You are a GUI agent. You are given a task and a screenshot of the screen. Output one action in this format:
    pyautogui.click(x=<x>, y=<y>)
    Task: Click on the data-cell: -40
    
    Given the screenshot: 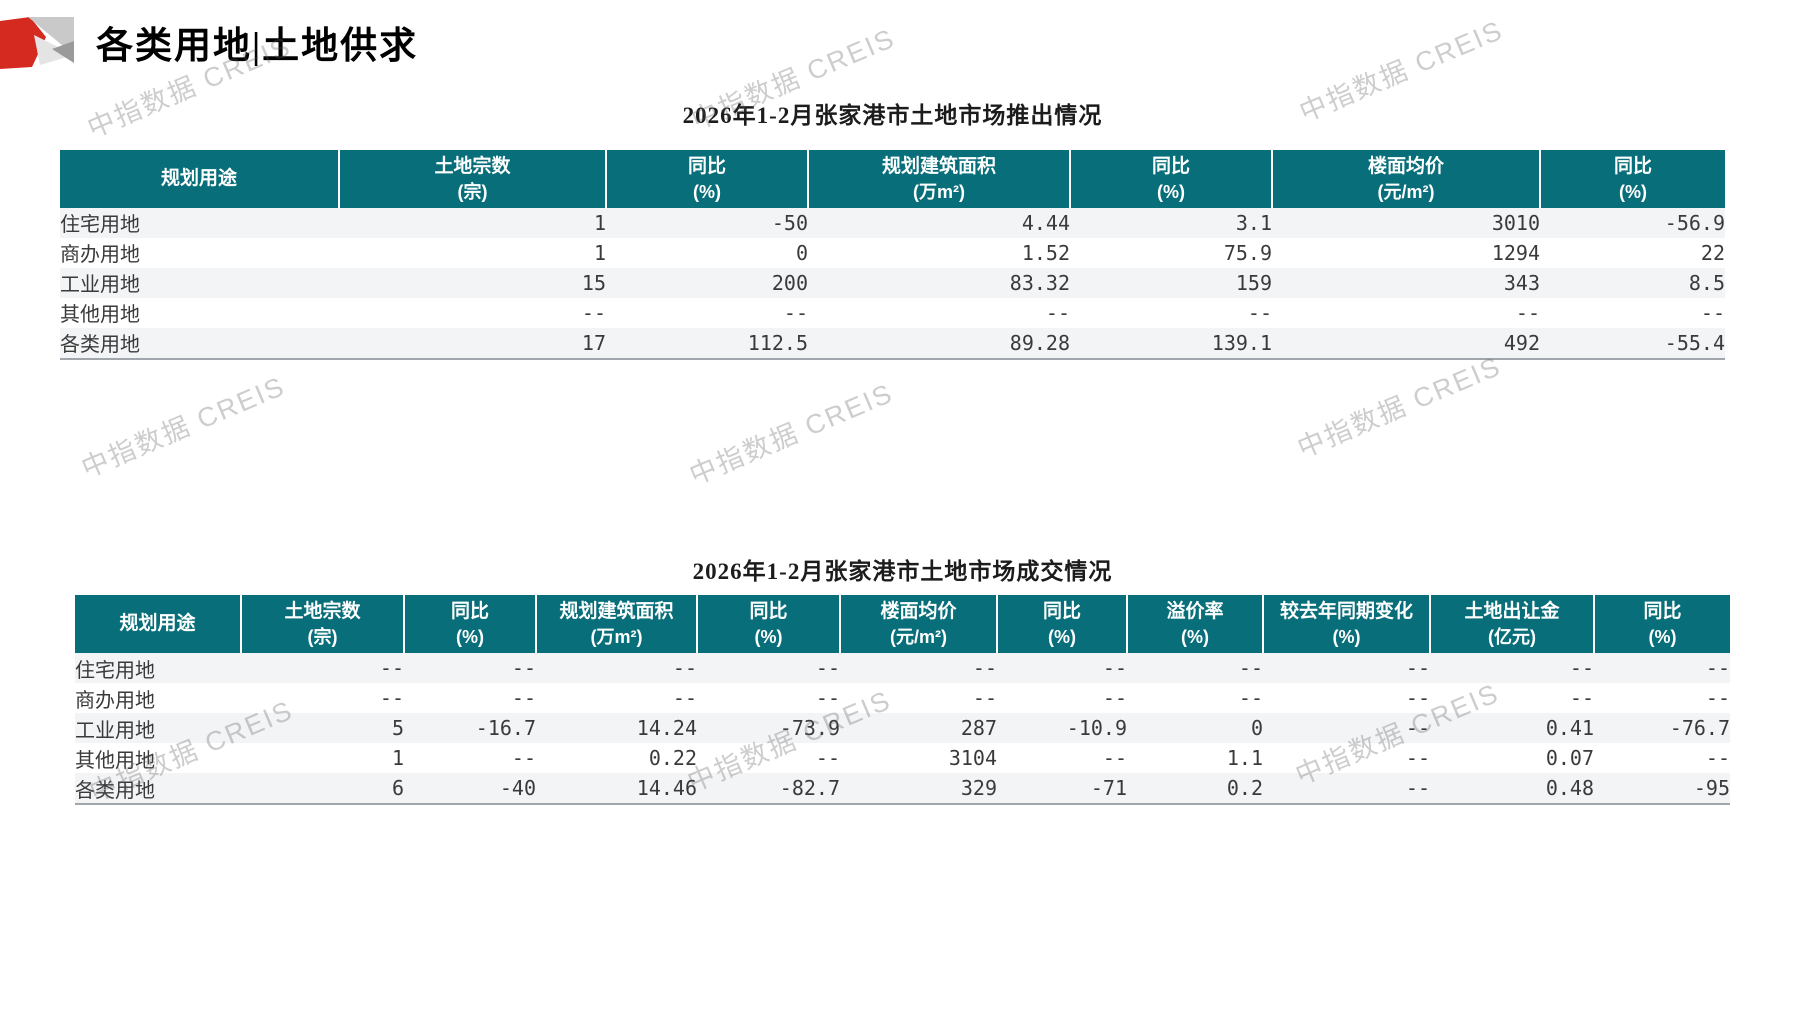 What is the action you would take?
    pyautogui.click(x=470, y=789)
    